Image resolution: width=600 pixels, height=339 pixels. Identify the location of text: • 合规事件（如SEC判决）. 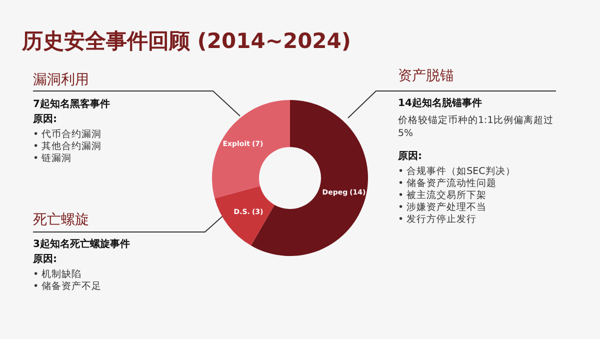
(457, 171).